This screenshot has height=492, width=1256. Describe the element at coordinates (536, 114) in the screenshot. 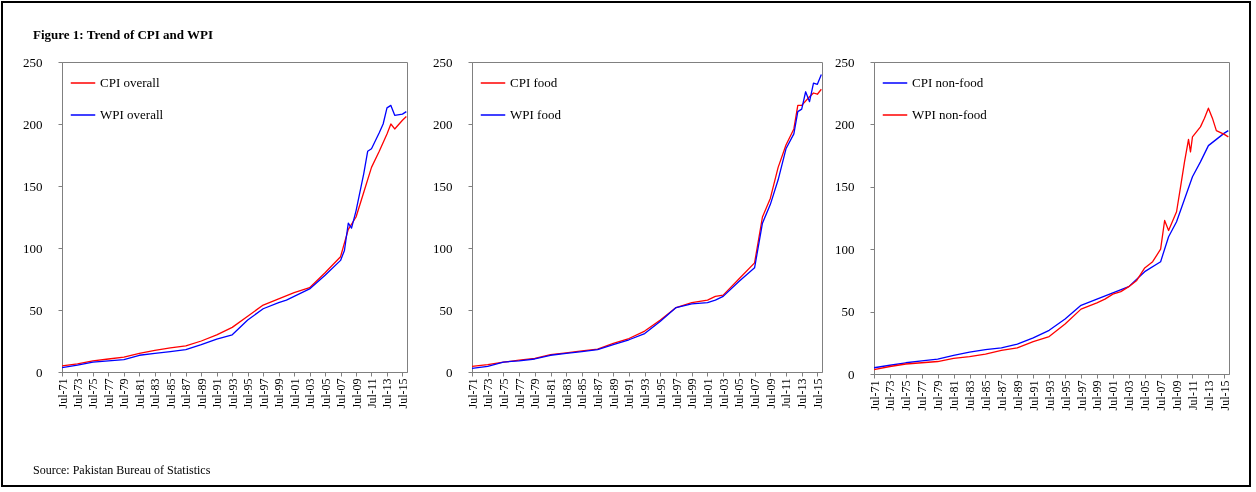

I see `legend-label: WPI food` at that location.